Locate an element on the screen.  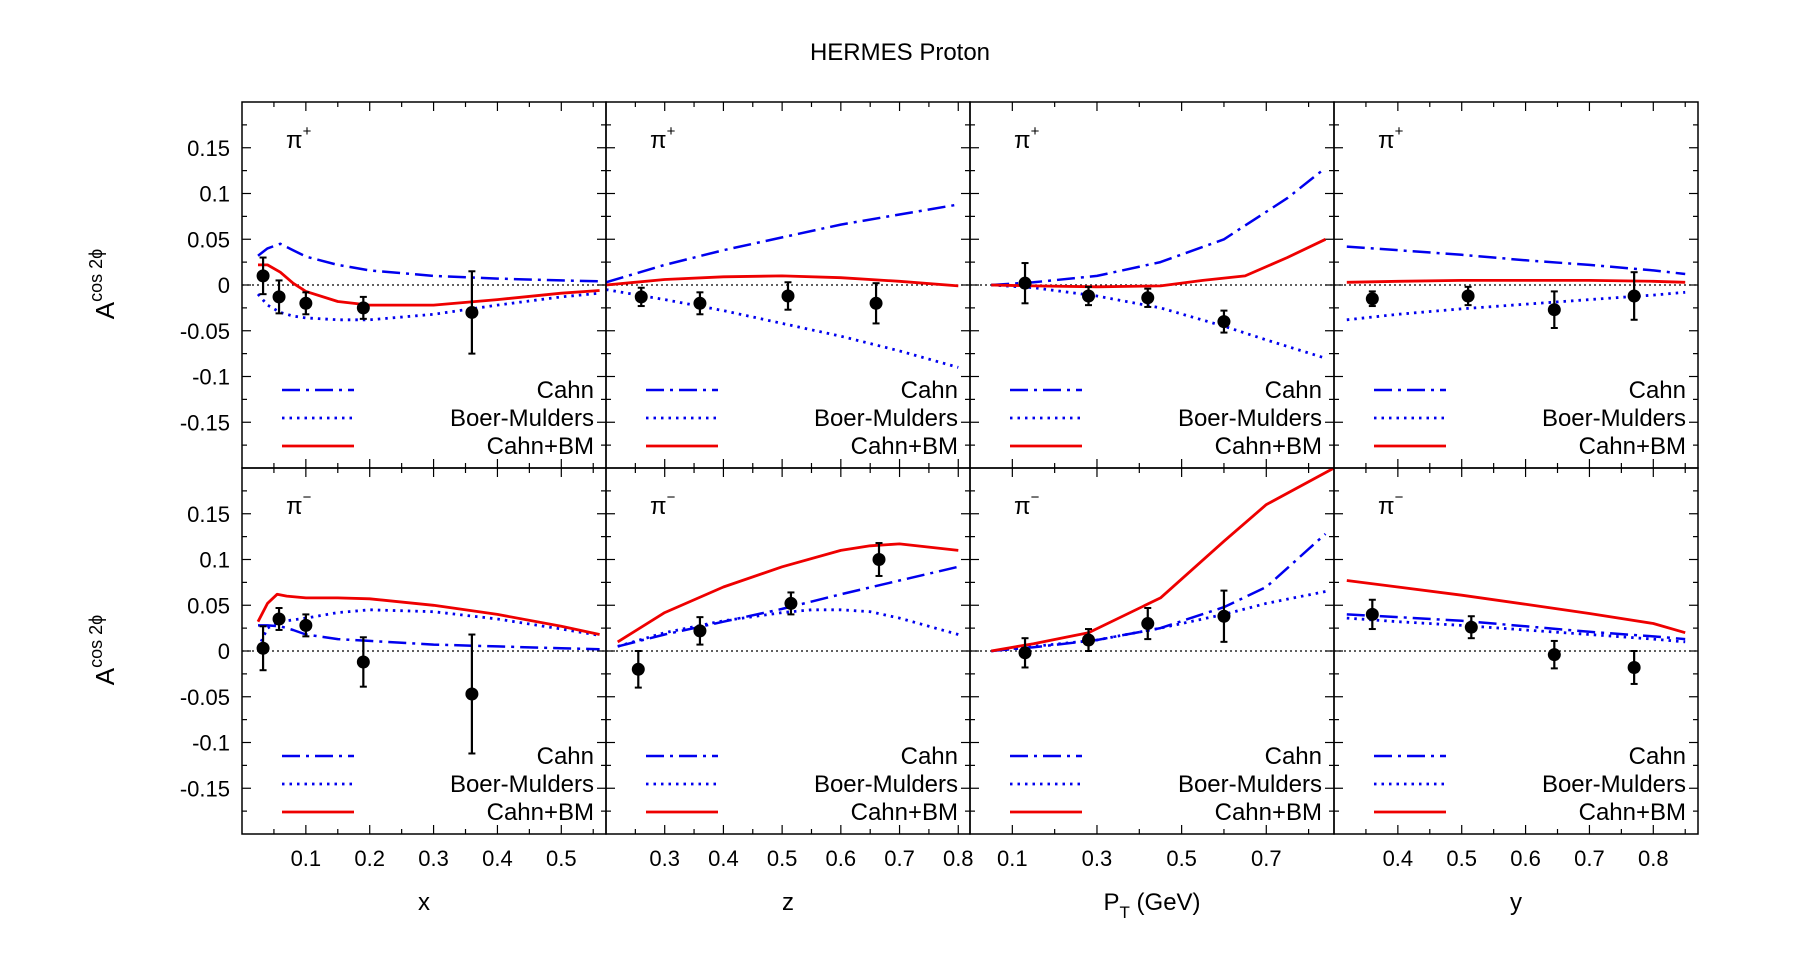
y-axis-labels: Acos 2ϕ Acos 2ϕ is located at coordinates (103, 467).